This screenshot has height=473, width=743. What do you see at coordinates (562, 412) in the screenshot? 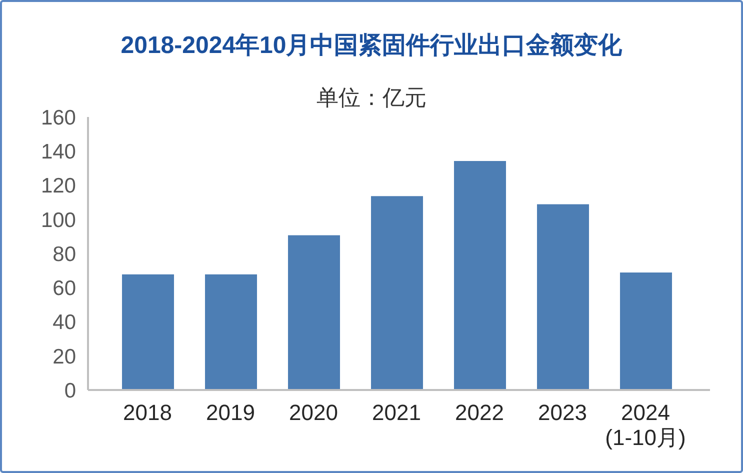
I see `x-tick-label: 2023` at bounding box center [562, 412].